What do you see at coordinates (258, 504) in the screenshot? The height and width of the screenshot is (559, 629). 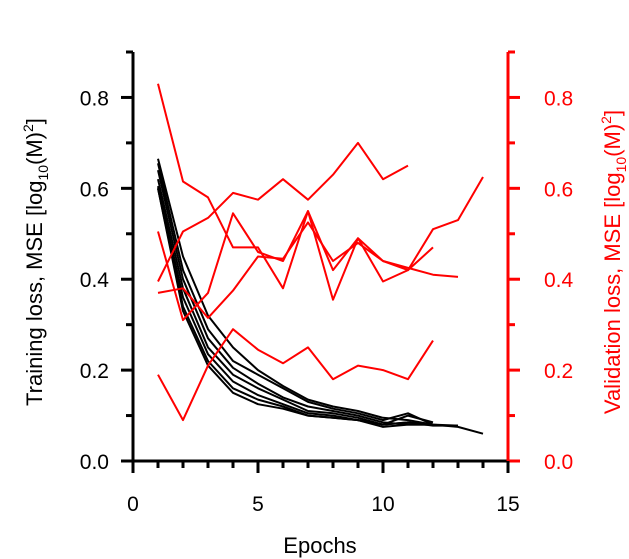 I see `x-tick-label: 5` at bounding box center [258, 504].